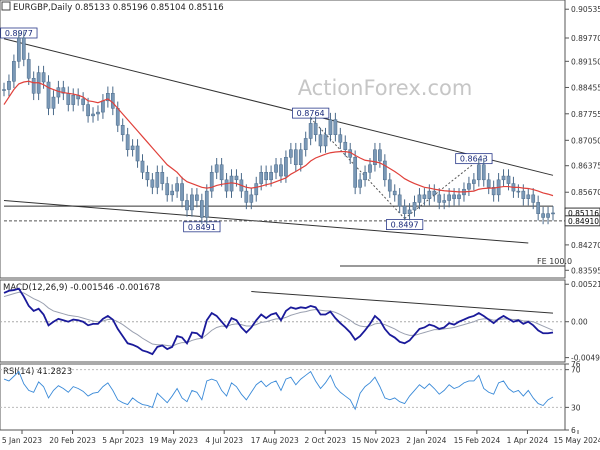  Describe the element at coordinates (325, 440) in the screenshot. I see `x-tick-label: 2 Oct 2023` at that location.